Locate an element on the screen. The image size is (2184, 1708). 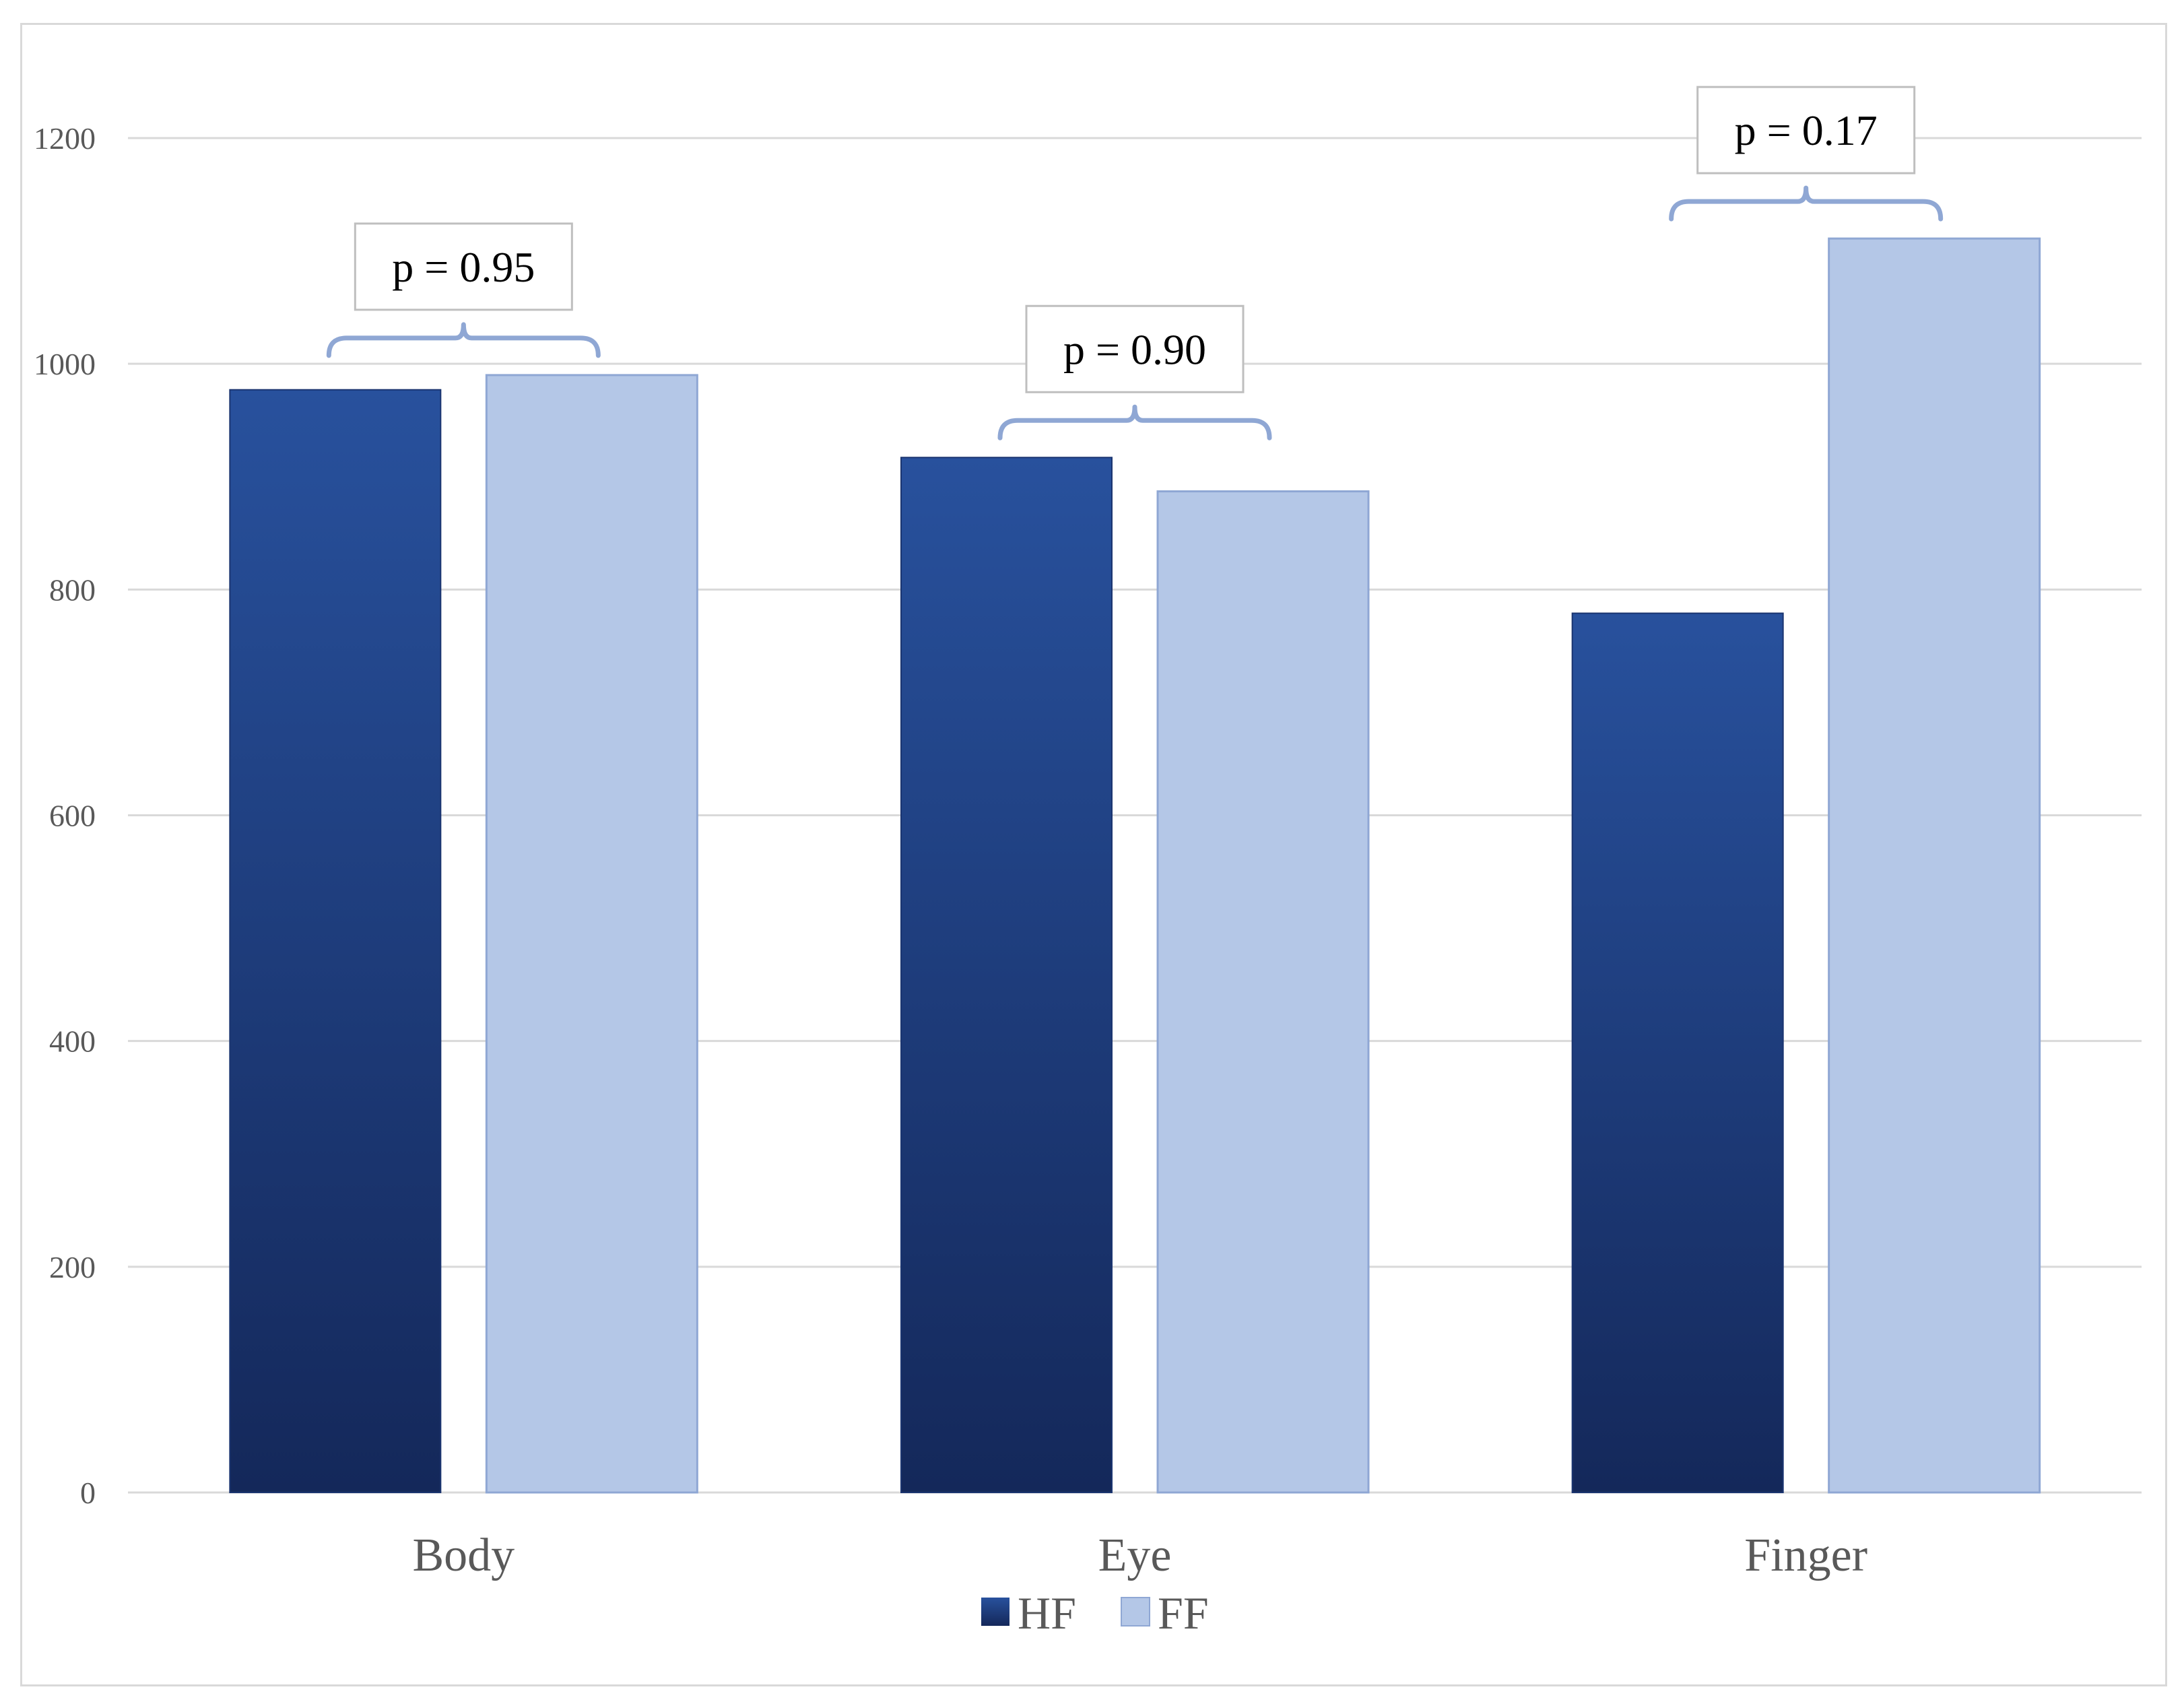
legend-swatch-ff is located at coordinates (1135, 1612).